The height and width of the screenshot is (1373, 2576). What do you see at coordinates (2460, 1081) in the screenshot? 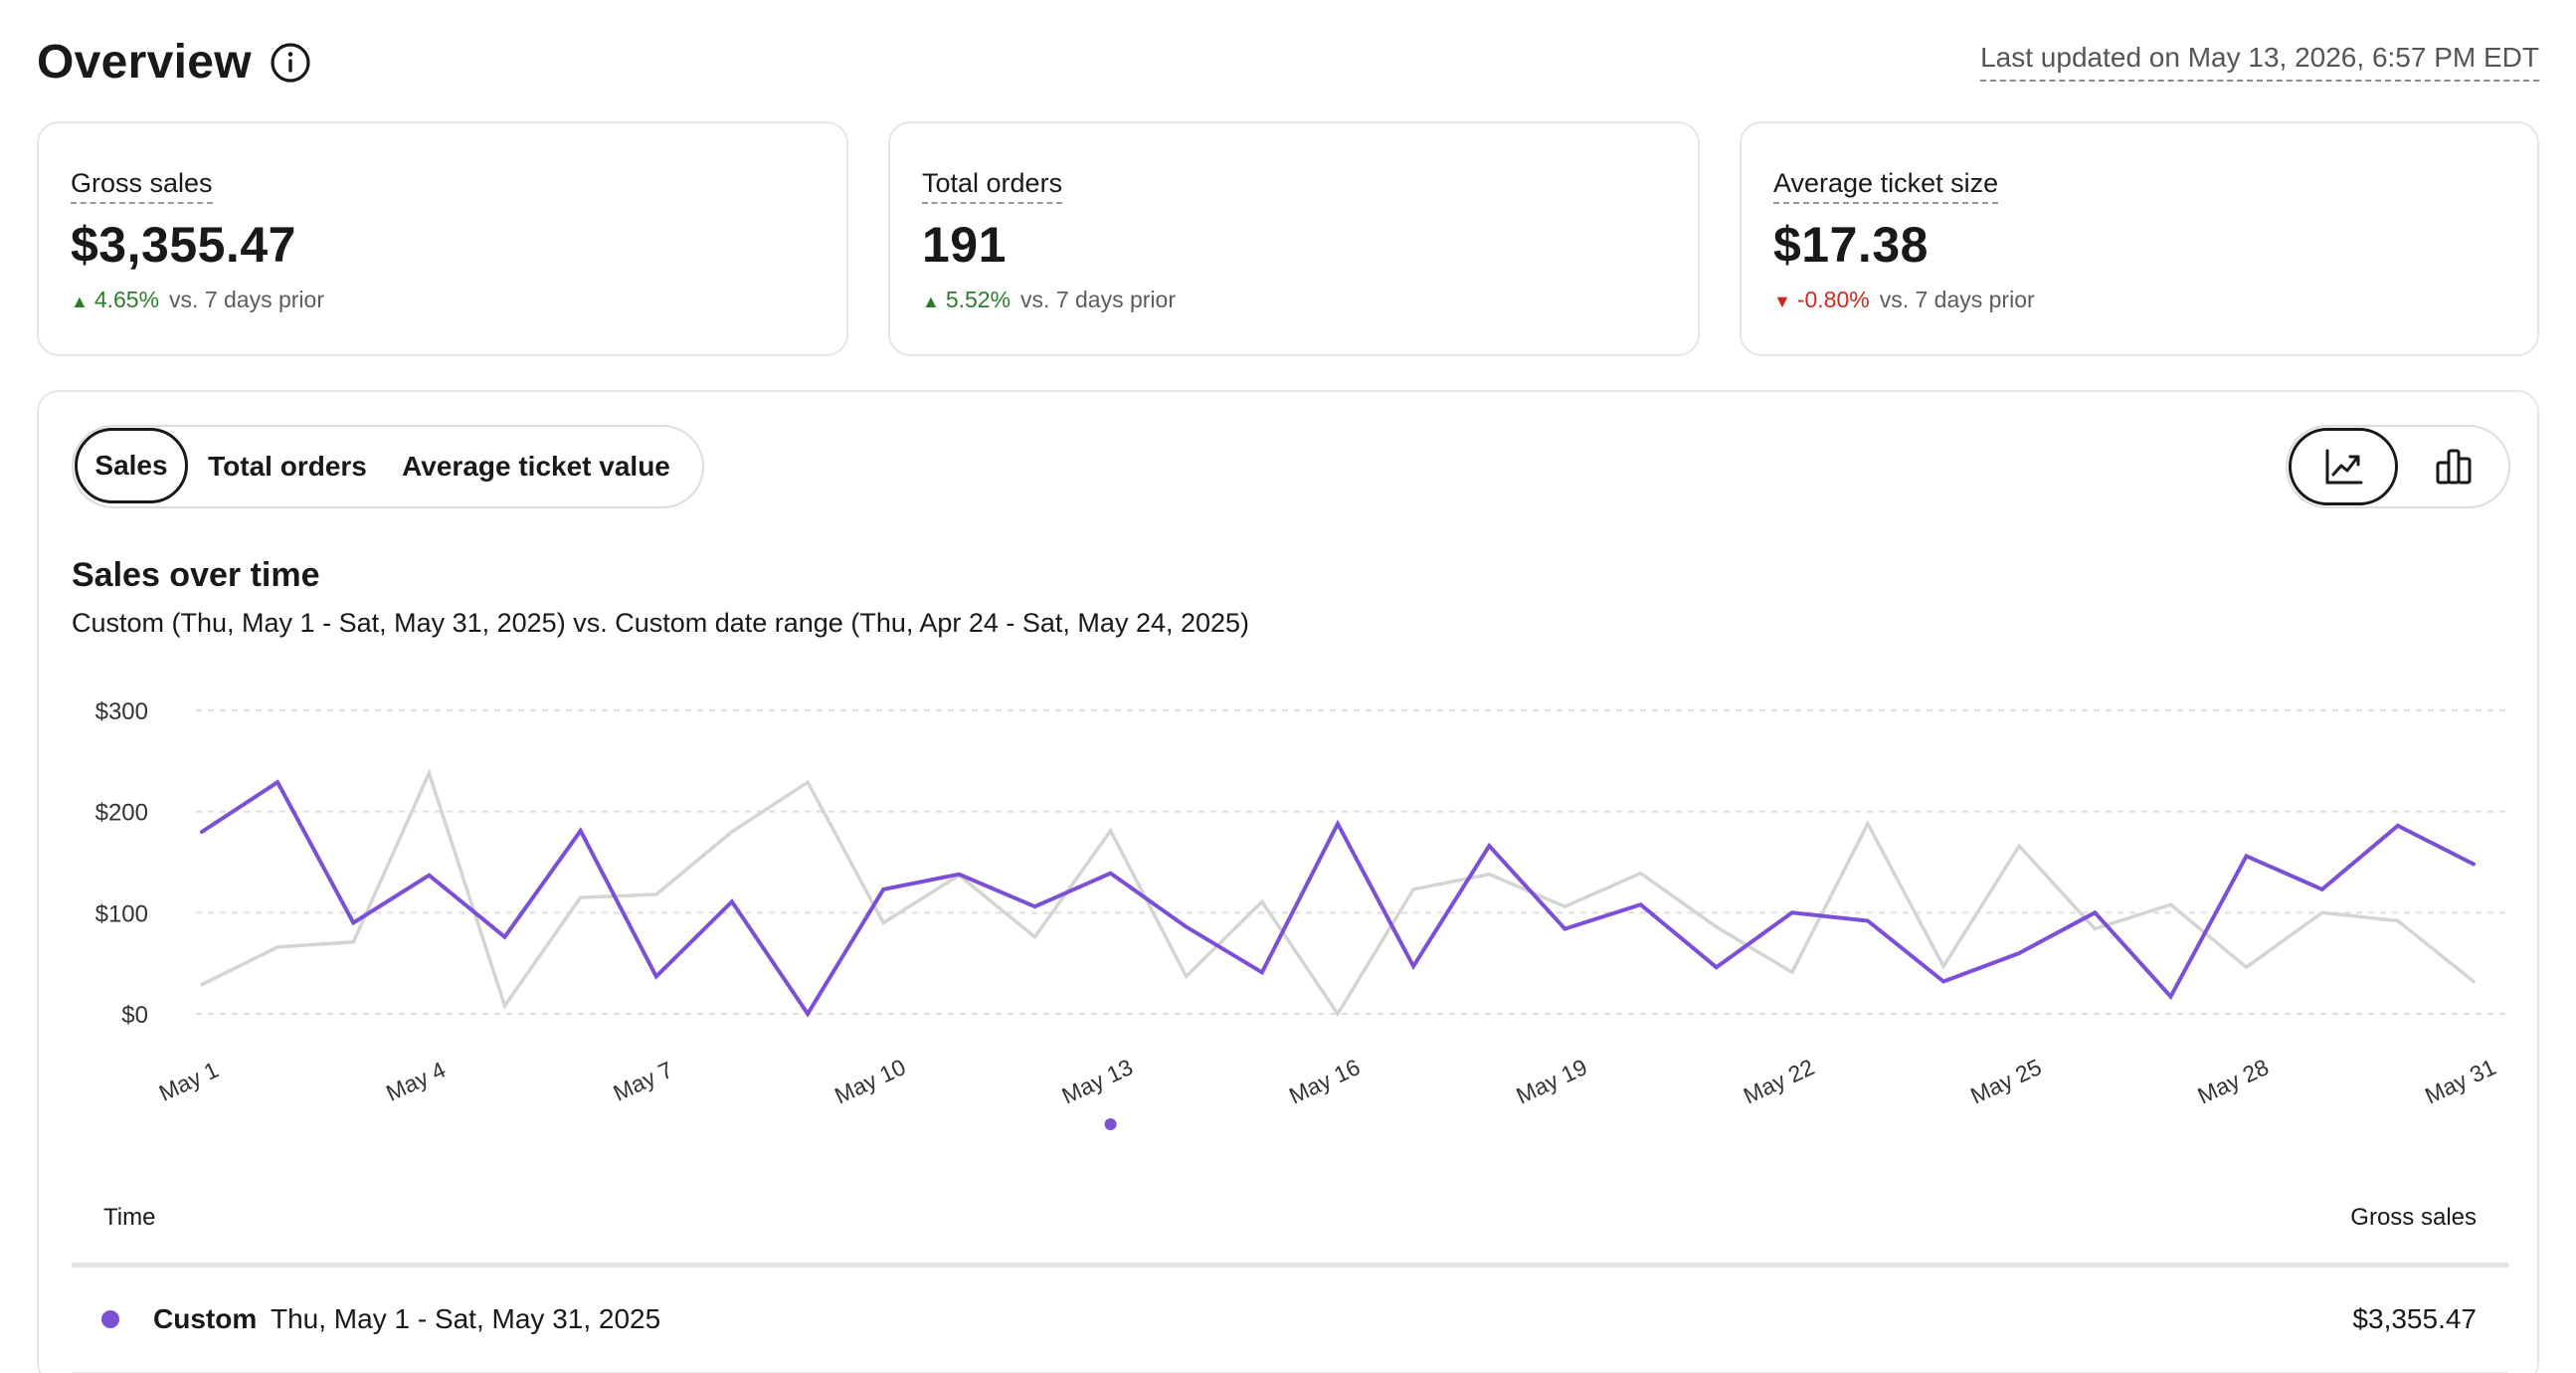
I see `x-tick-label: May 31` at bounding box center [2460, 1081].